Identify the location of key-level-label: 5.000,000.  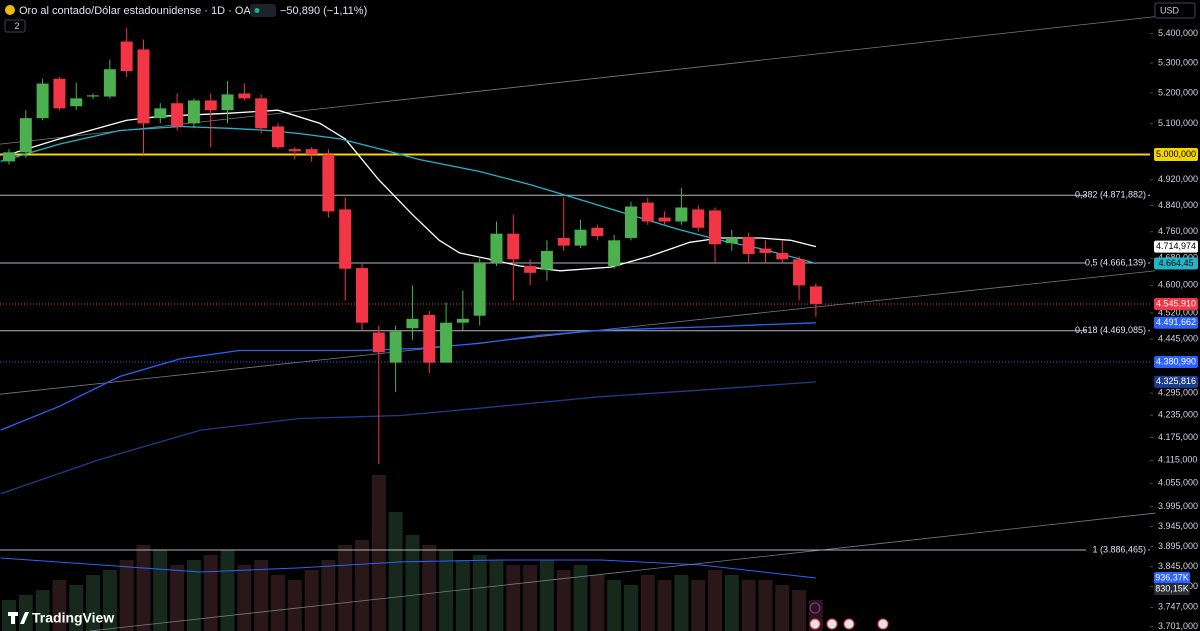
(1176, 154).